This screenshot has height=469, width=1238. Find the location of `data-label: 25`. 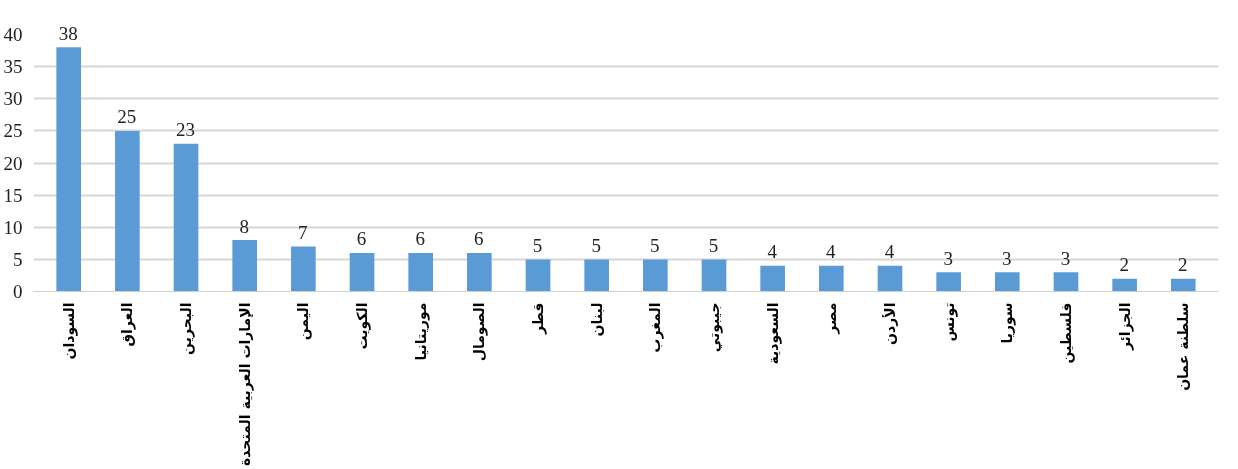

data-label: 25 is located at coordinates (127, 117).